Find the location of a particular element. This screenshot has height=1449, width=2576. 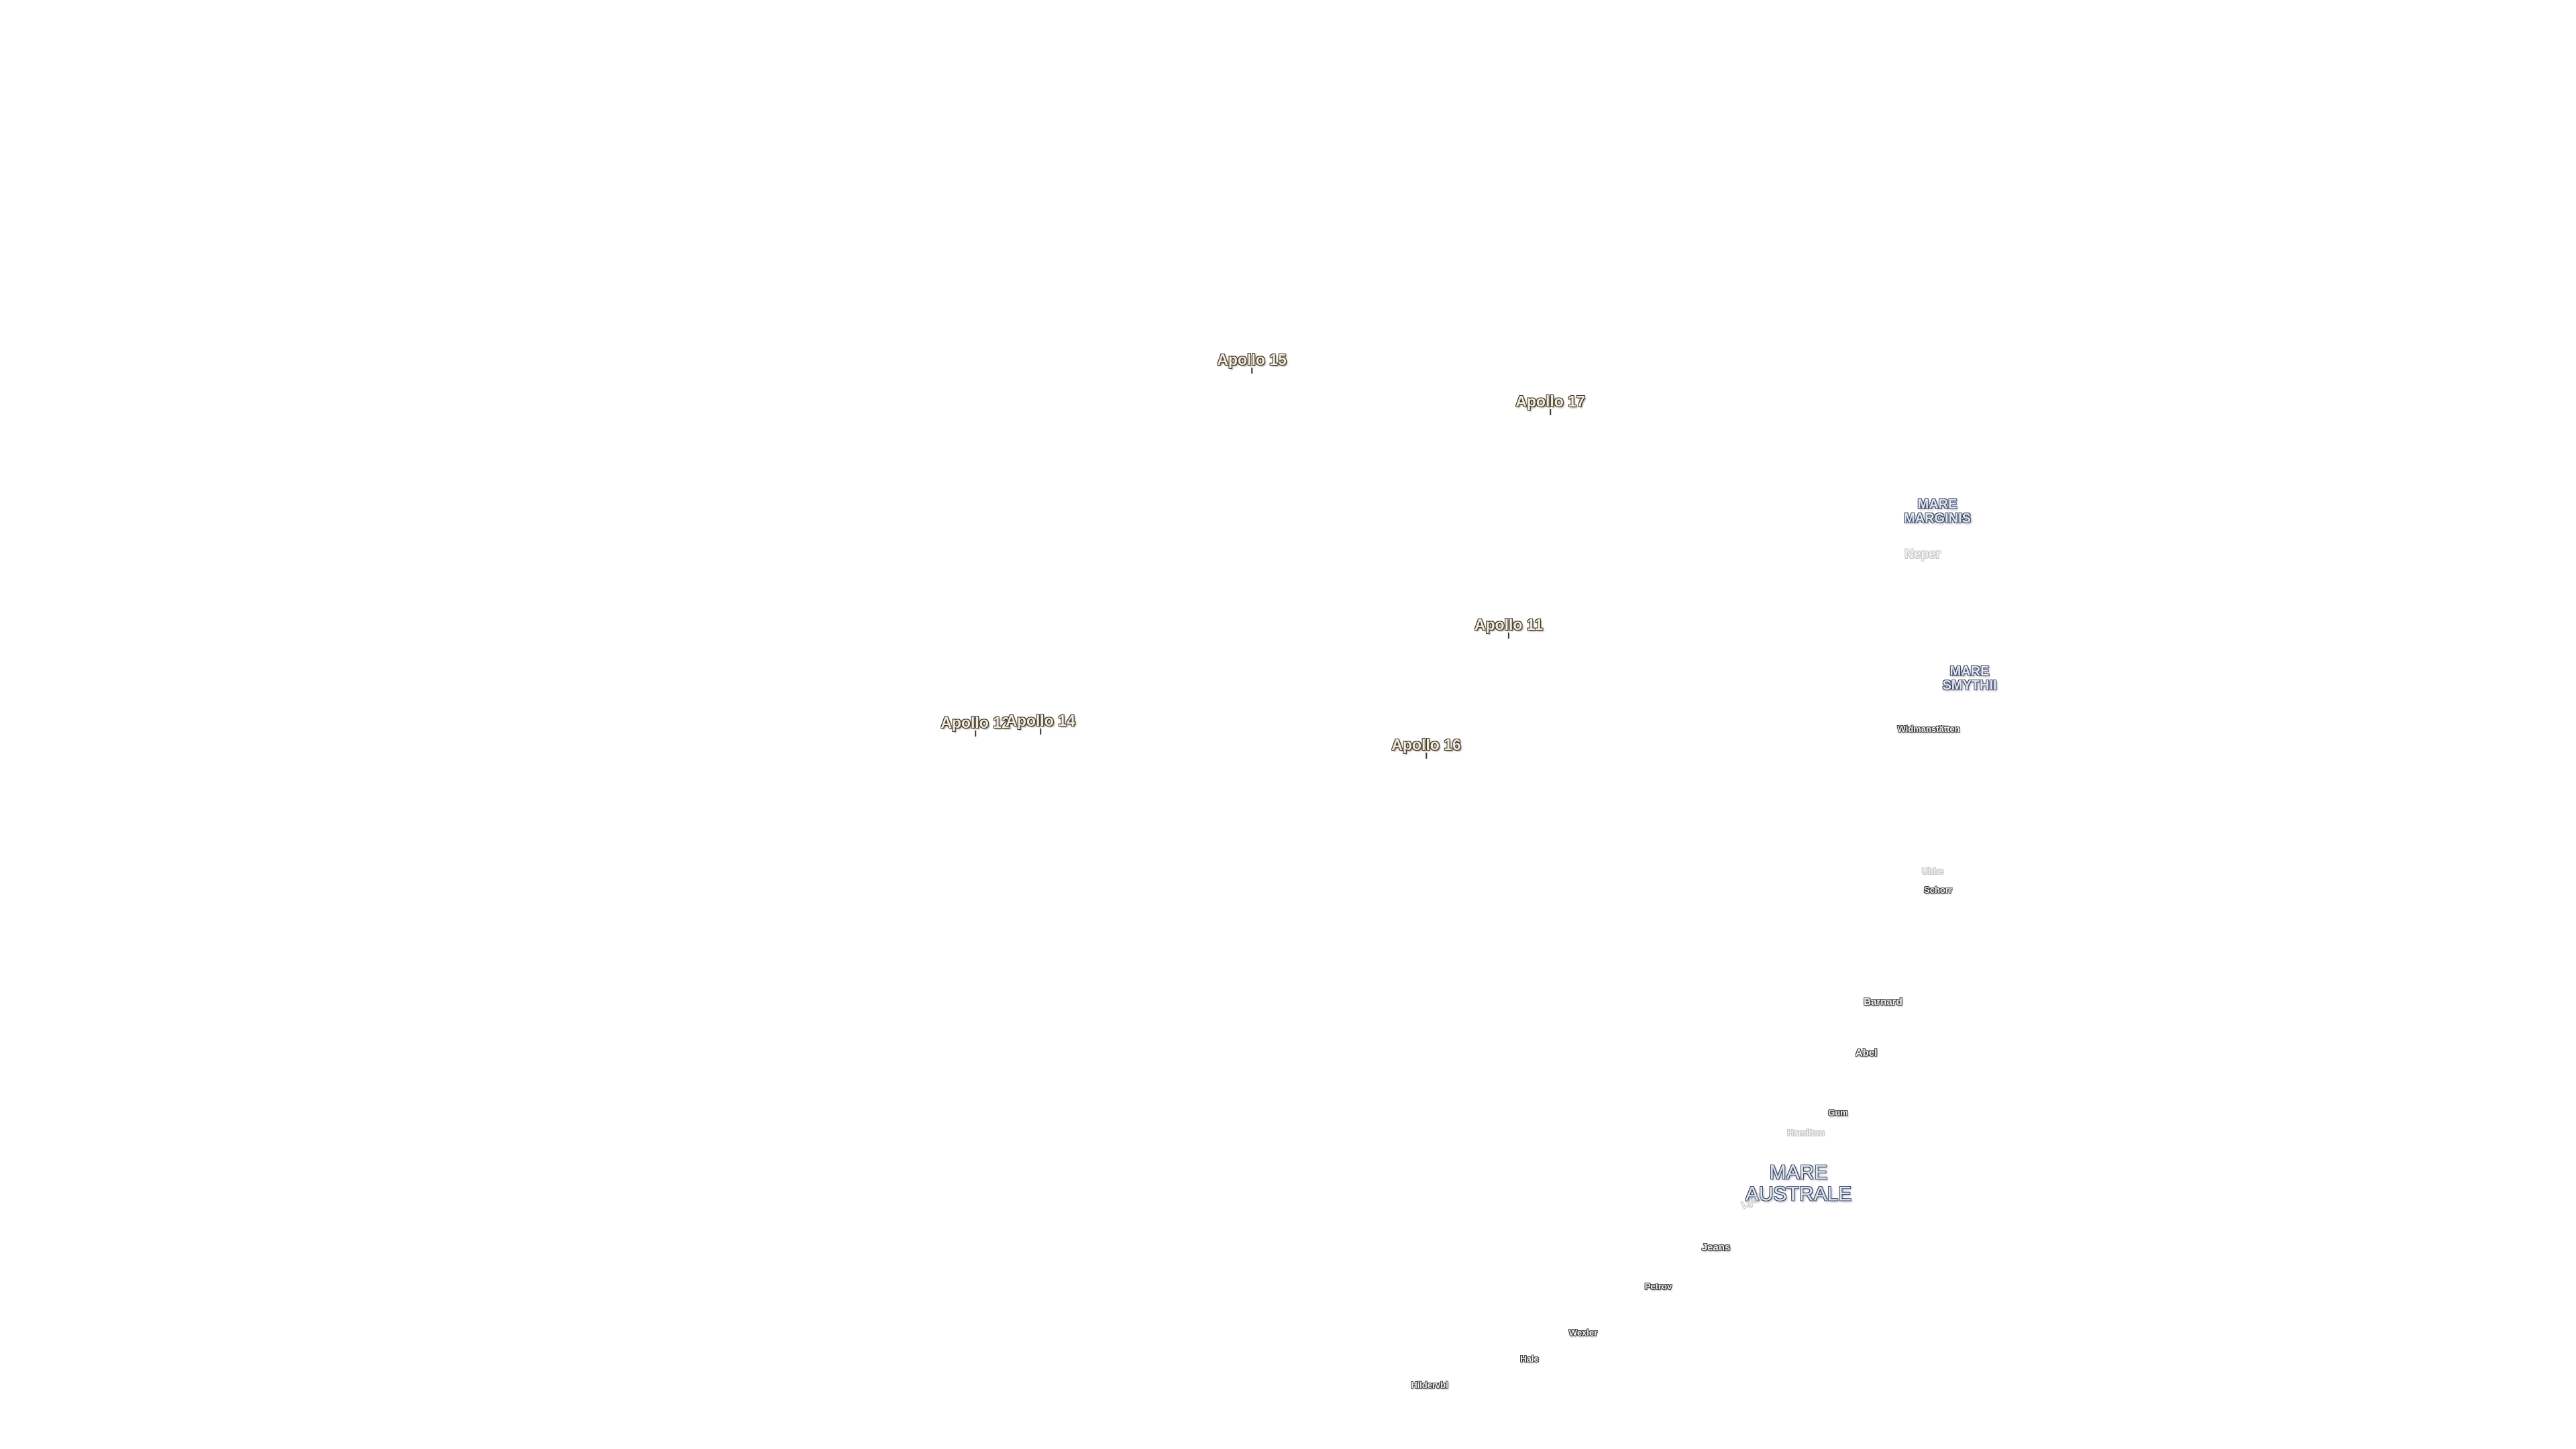

crater-wexler-label: Wexler is located at coordinates (1583, 1333).